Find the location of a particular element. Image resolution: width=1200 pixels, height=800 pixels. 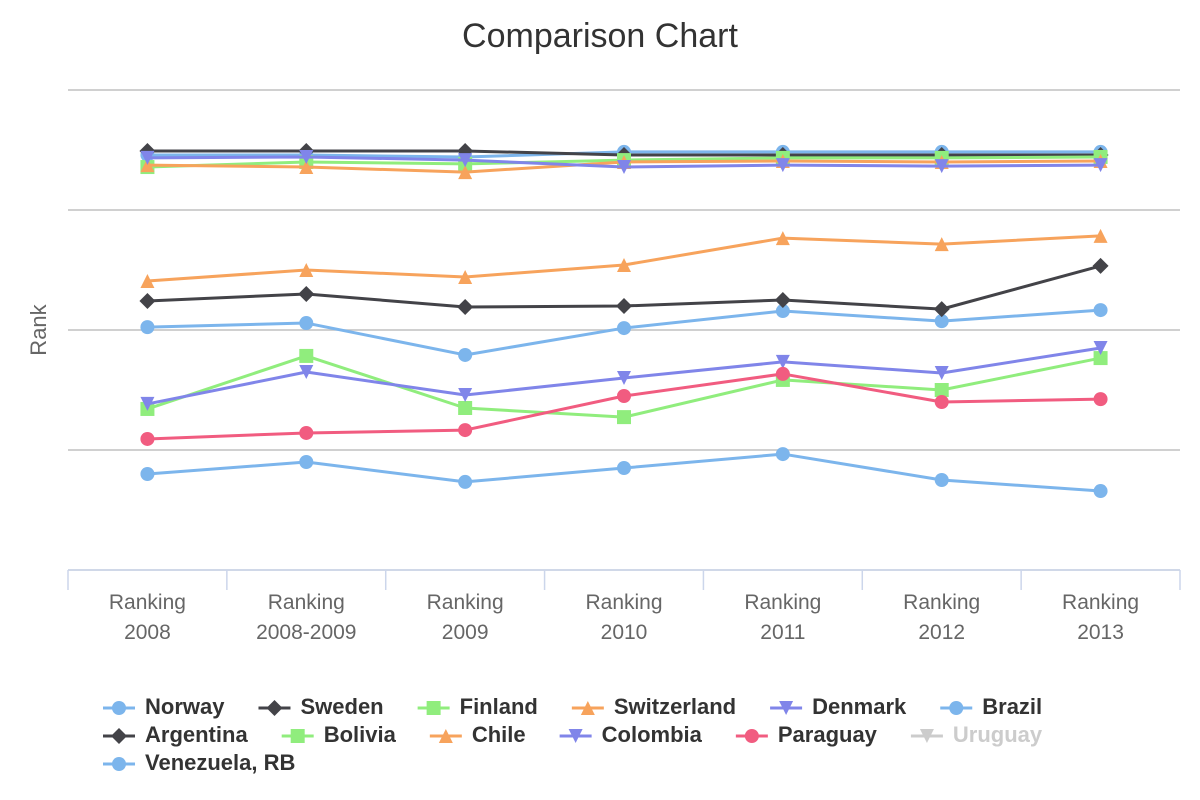

legend-label: Sweden is located at coordinates (341, 706).